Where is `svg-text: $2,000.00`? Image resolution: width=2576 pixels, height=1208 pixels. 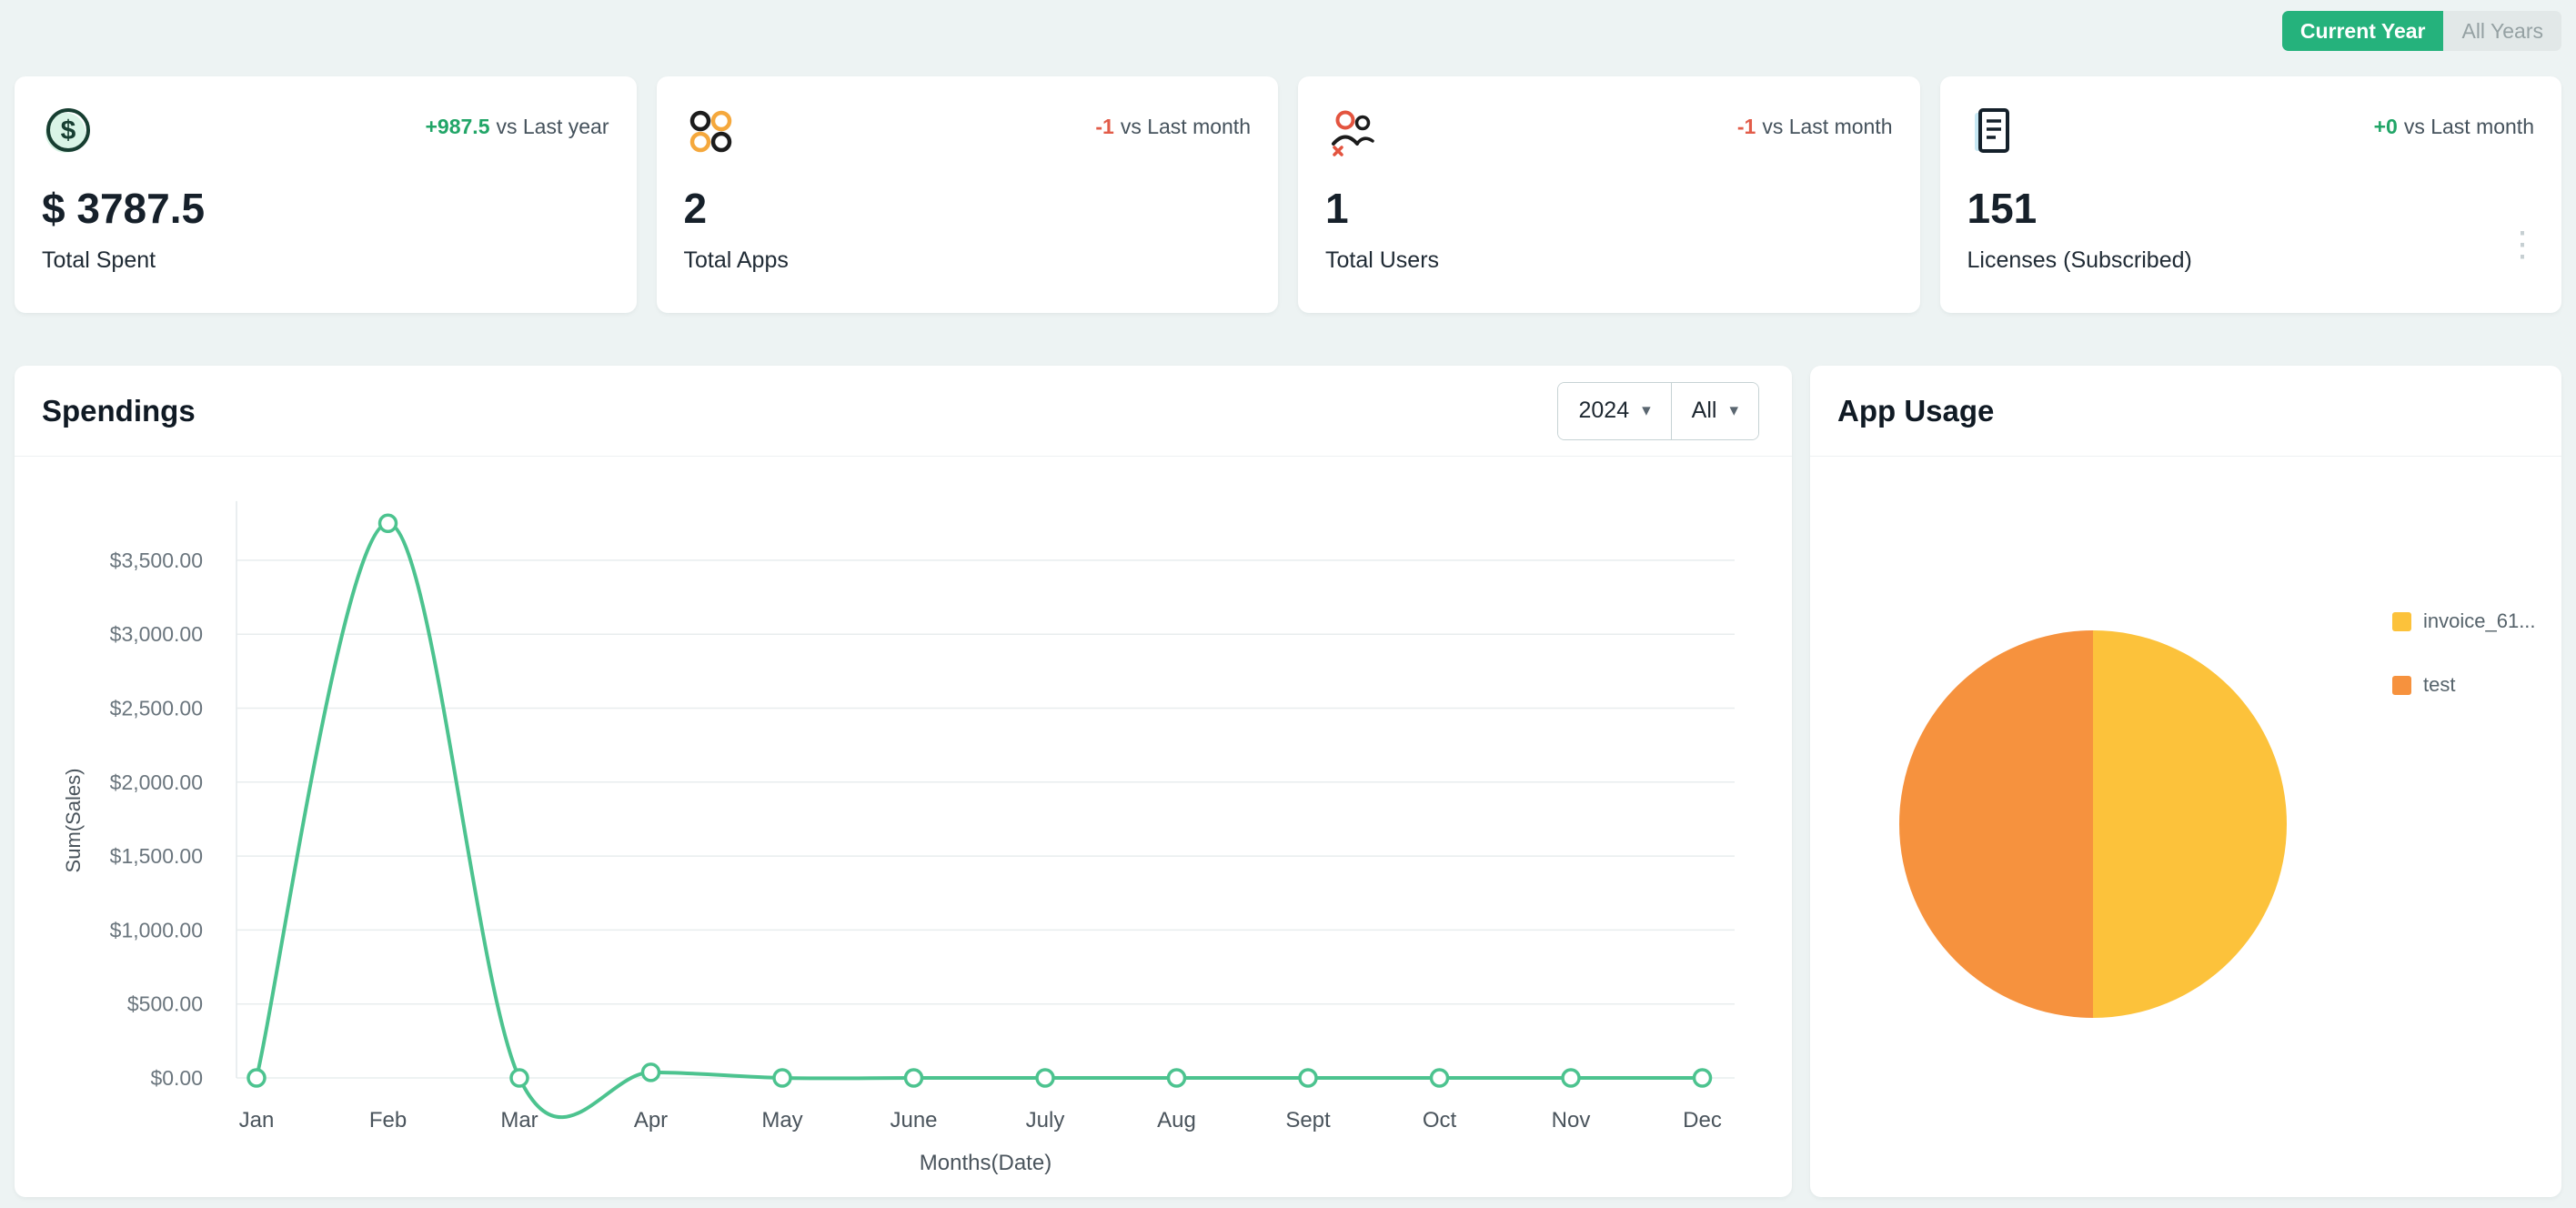 svg-text: $2,000.00 is located at coordinates (156, 782).